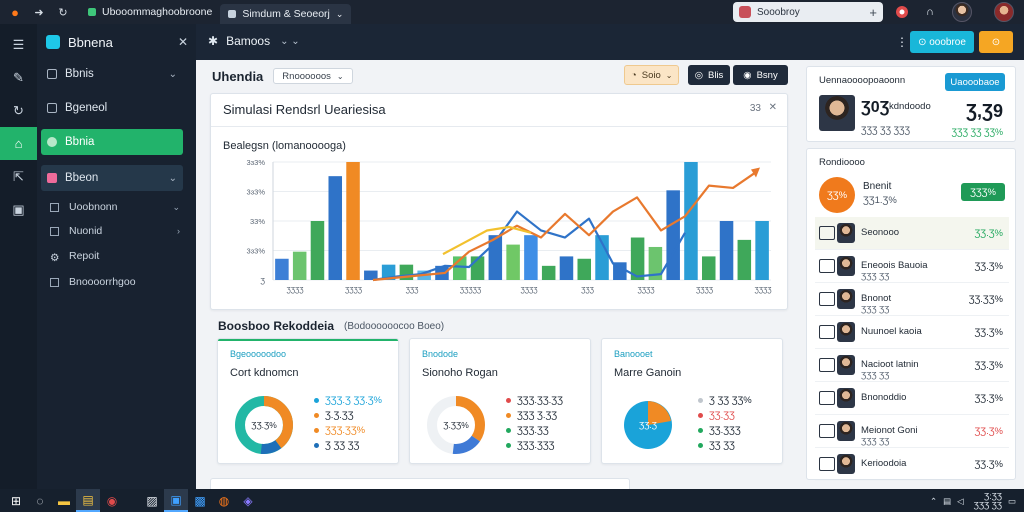  What do you see at coordinates (873, 12) in the screenshot?
I see `plus-icon: +` at bounding box center [873, 12].